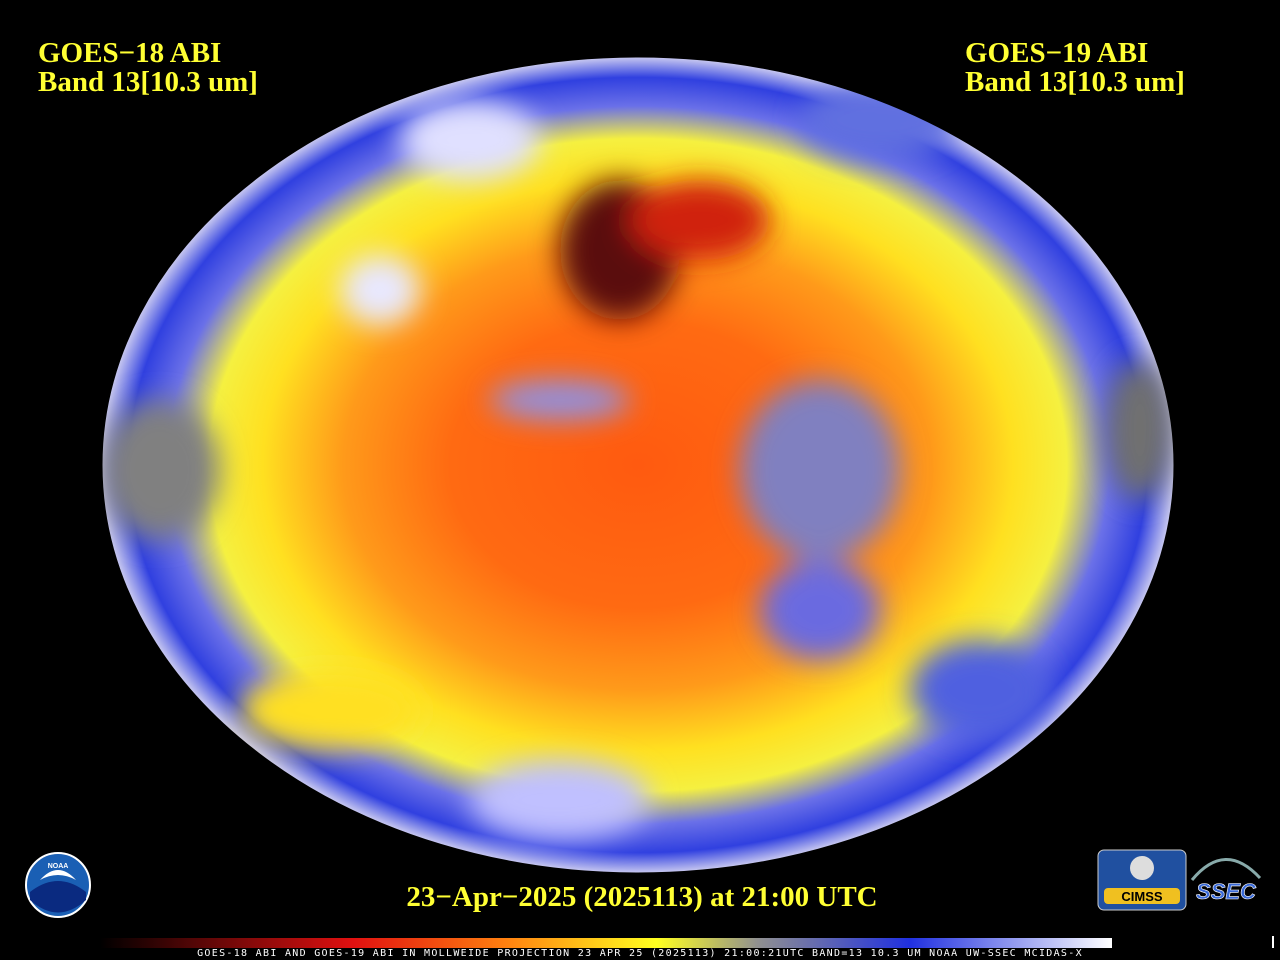  Describe the element at coordinates (58, 897) in the screenshot. I see `noaa-wave` at that location.